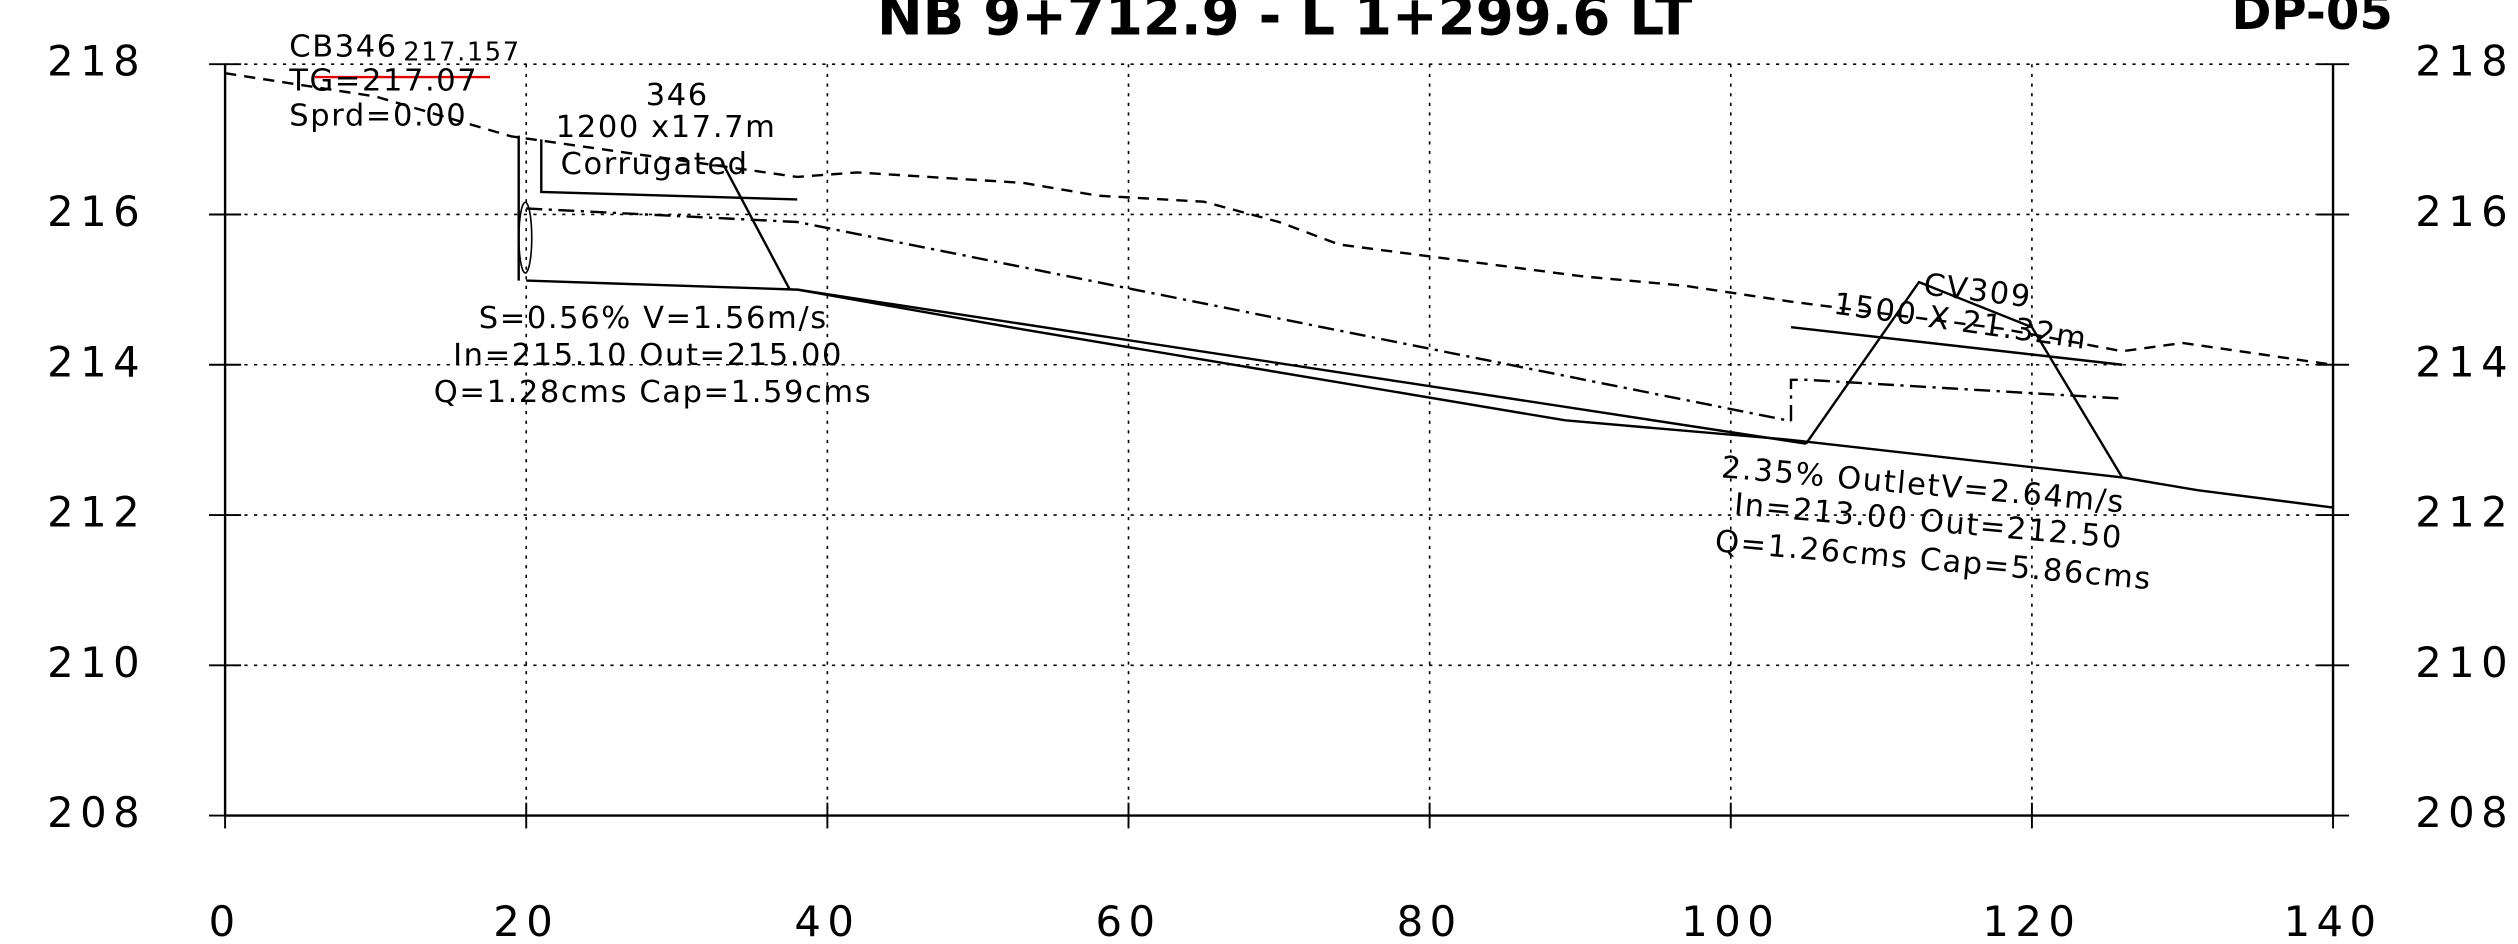 Image resolution: width=2518 pixels, height=944 pixels. Describe the element at coordinates (1129, 920) in the screenshot. I see `x-tick-label: 60` at that location.